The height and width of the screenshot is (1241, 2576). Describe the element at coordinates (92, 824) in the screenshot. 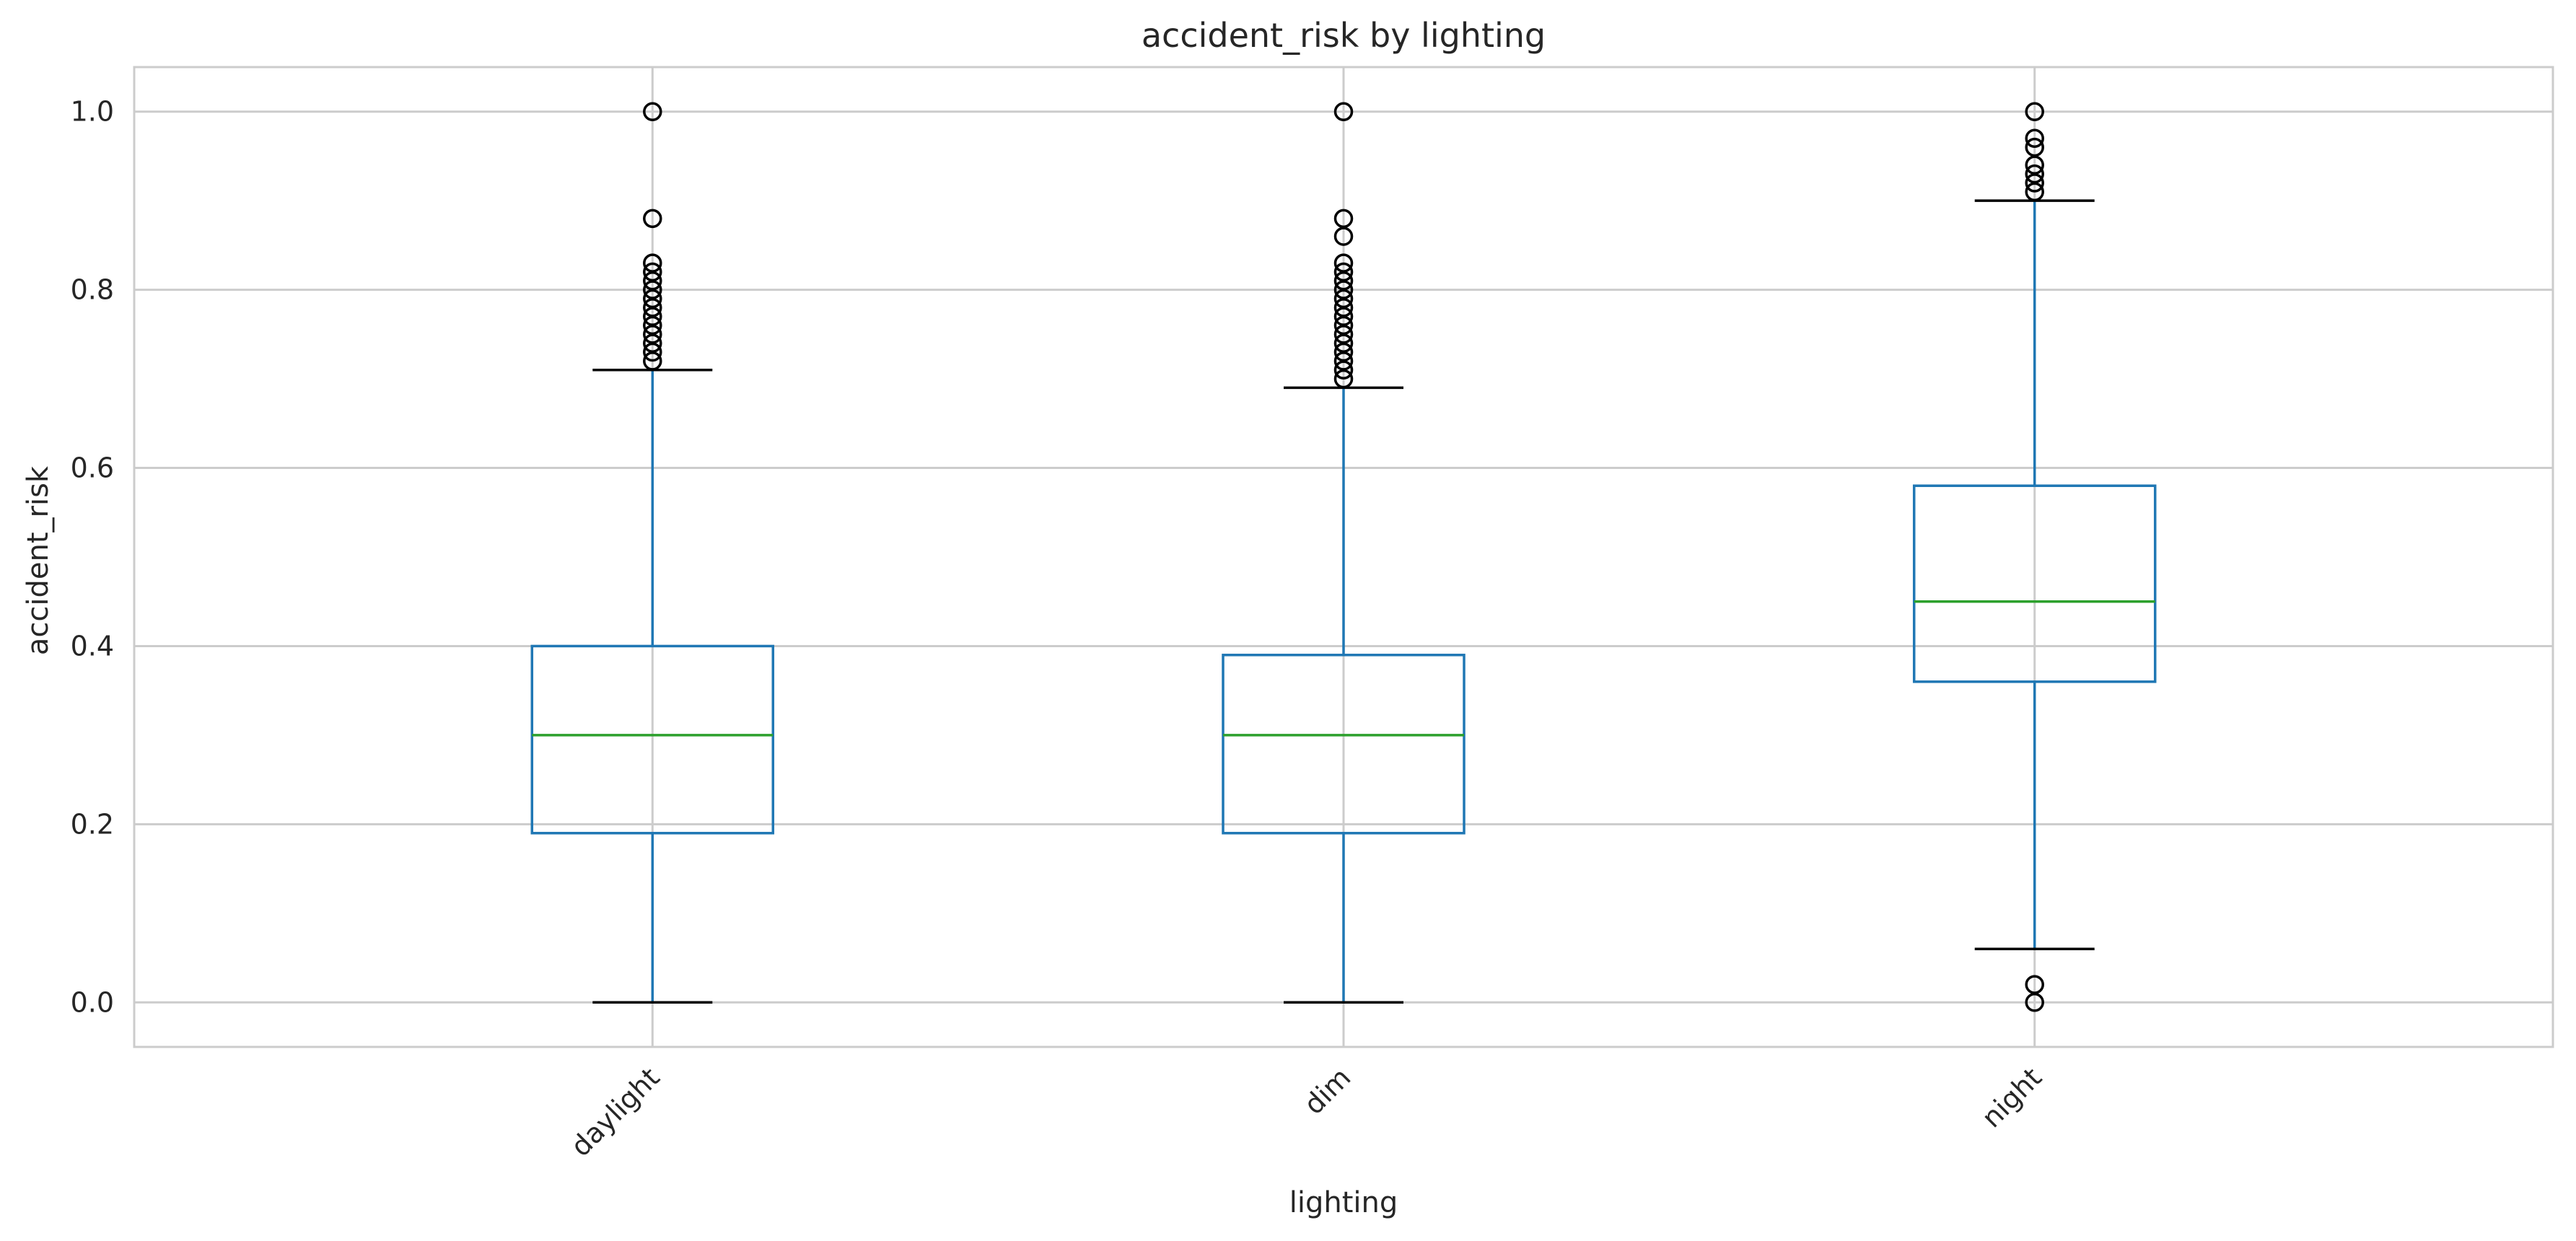

I see `y-tick-label: 0.2` at that location.